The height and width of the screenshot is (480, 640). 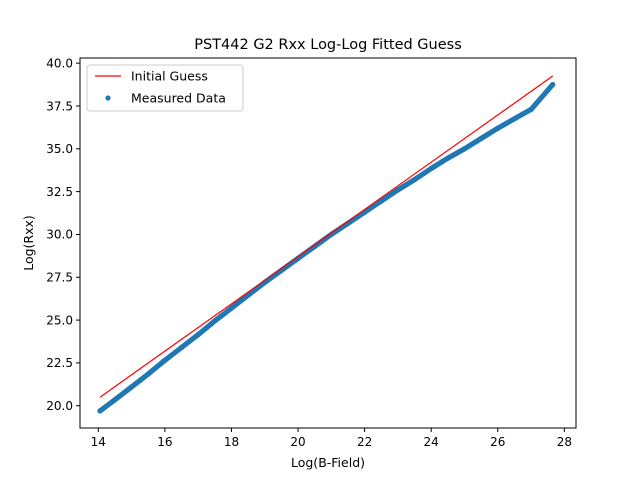 I want to click on x-tick-label: 20, so click(x=297, y=442).